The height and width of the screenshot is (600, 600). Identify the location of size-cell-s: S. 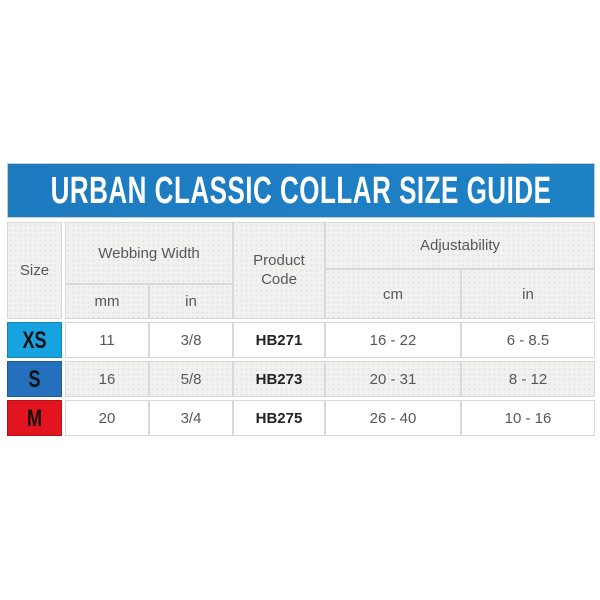
(34, 379).